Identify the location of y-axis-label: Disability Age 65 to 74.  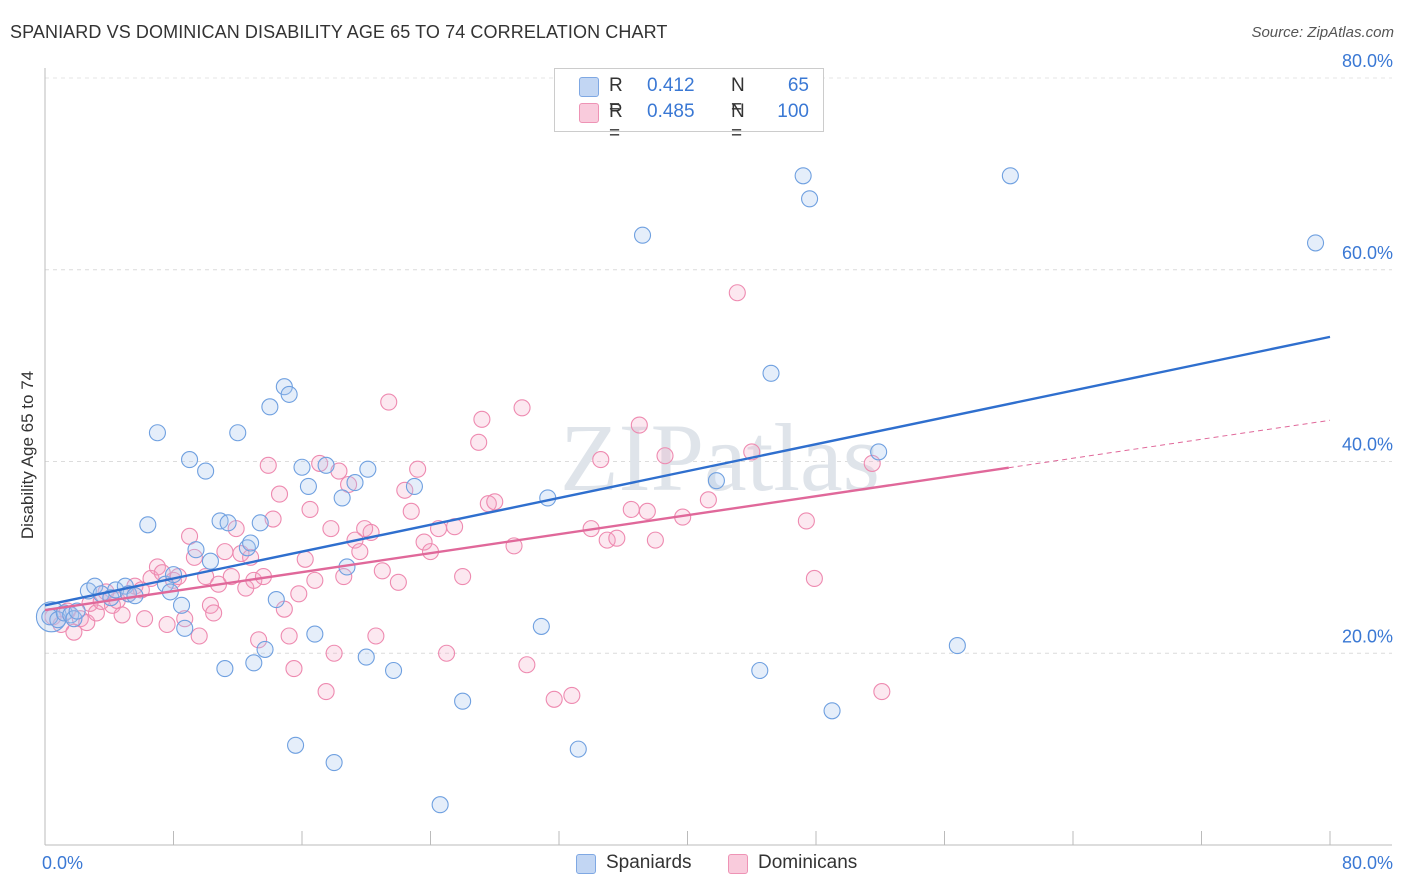
(27, 455).